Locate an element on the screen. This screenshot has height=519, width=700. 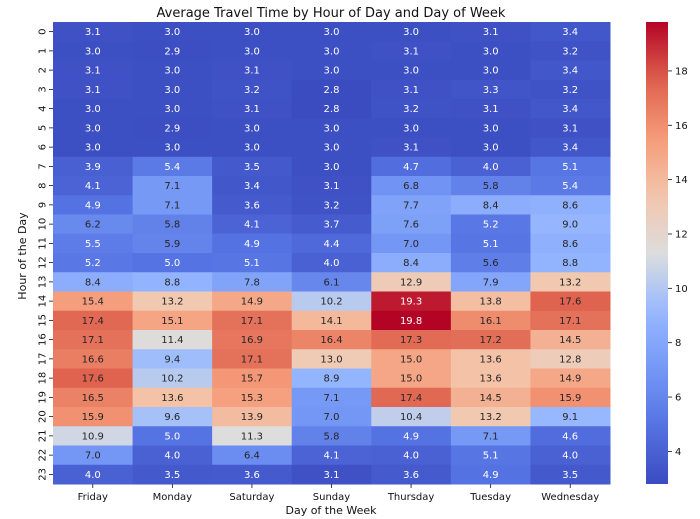
cell-value-label: 14.9 is located at coordinates (570, 379).